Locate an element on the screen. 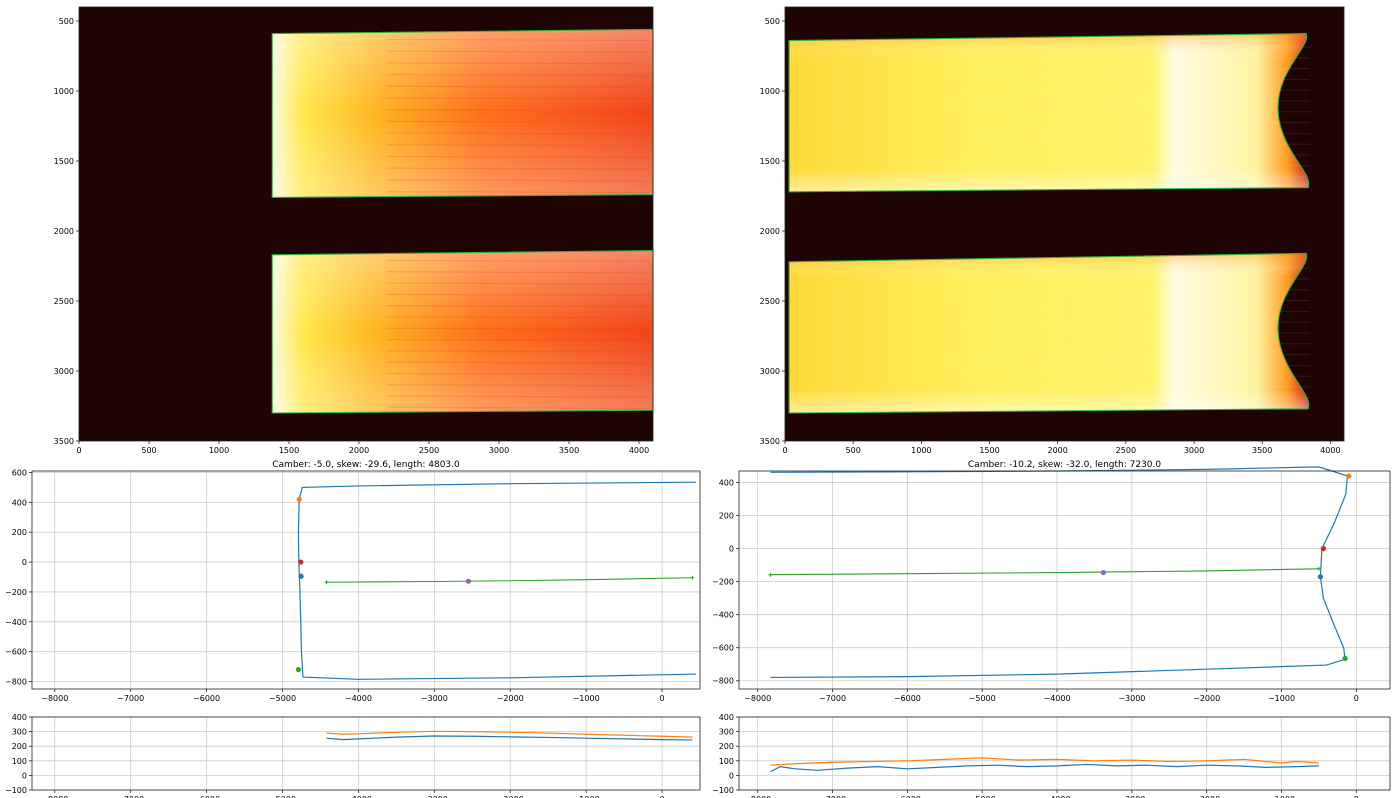 The width and height of the screenshot is (1396, 798). x-tick-label: −8000 is located at coordinates (757, 698).